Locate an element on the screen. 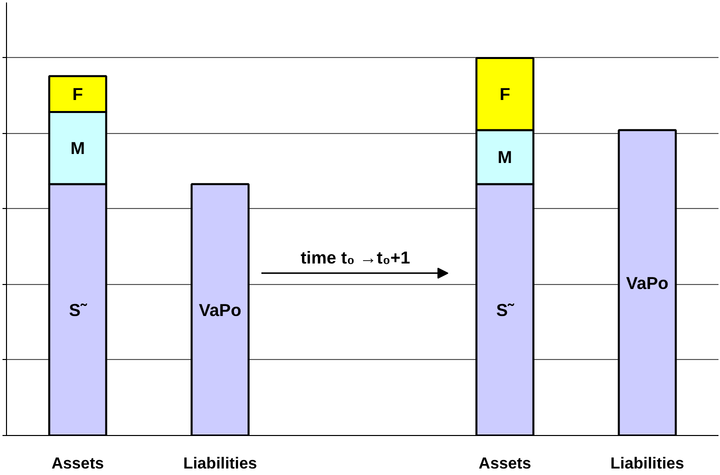 The image size is (720, 475). text: M is located at coordinates (77, 148).